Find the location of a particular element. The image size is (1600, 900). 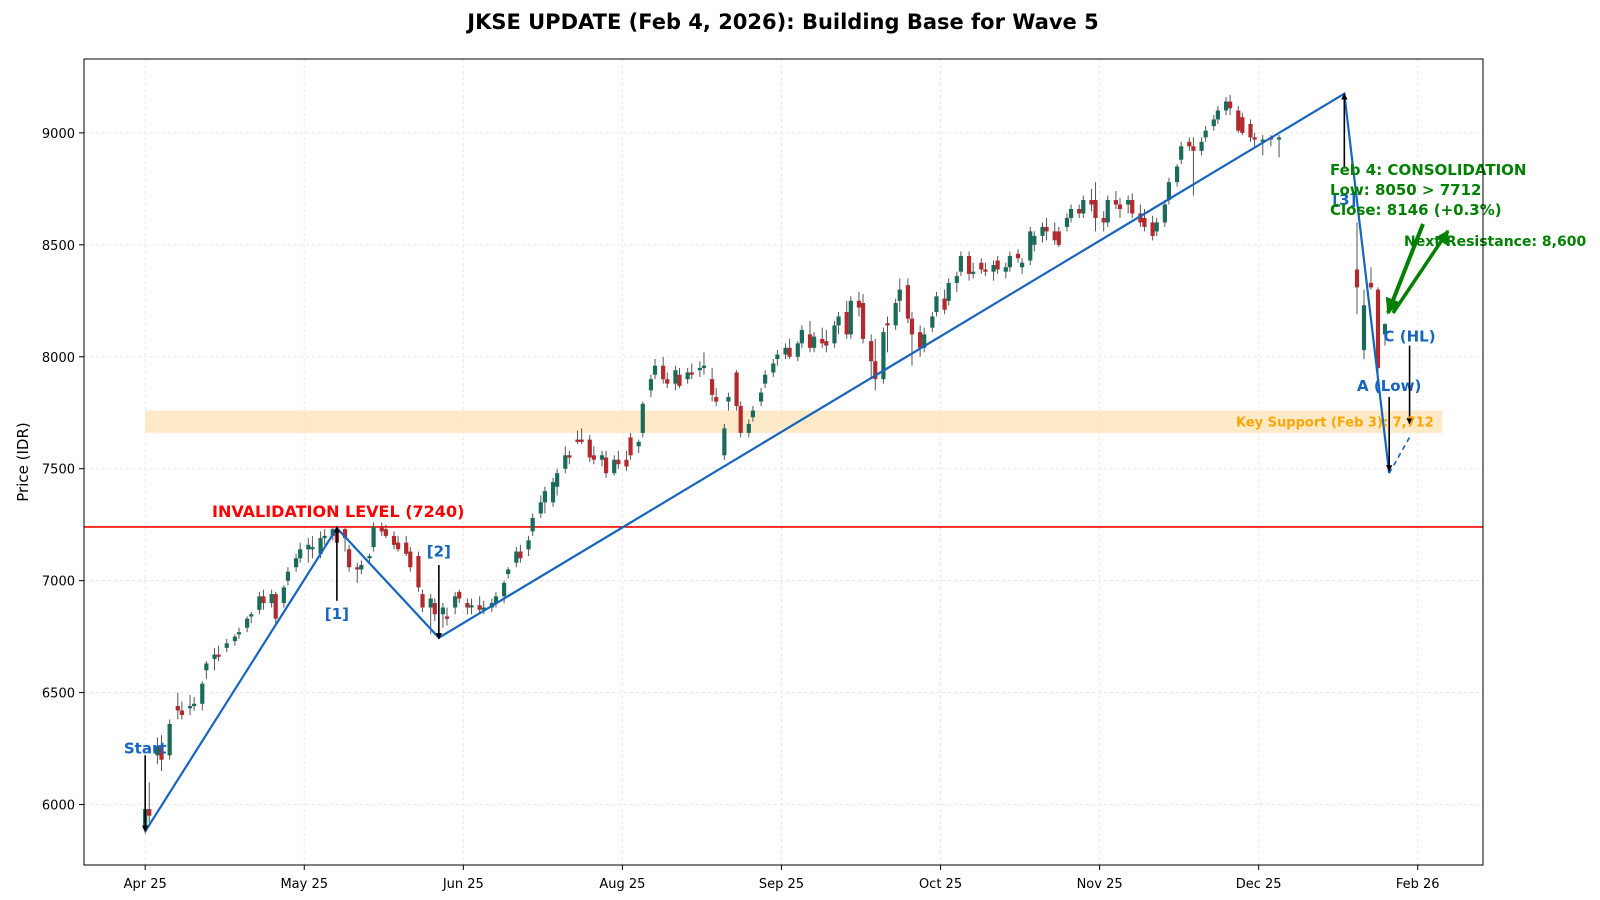

x-tick-label: Apr 25 is located at coordinates (145, 884).